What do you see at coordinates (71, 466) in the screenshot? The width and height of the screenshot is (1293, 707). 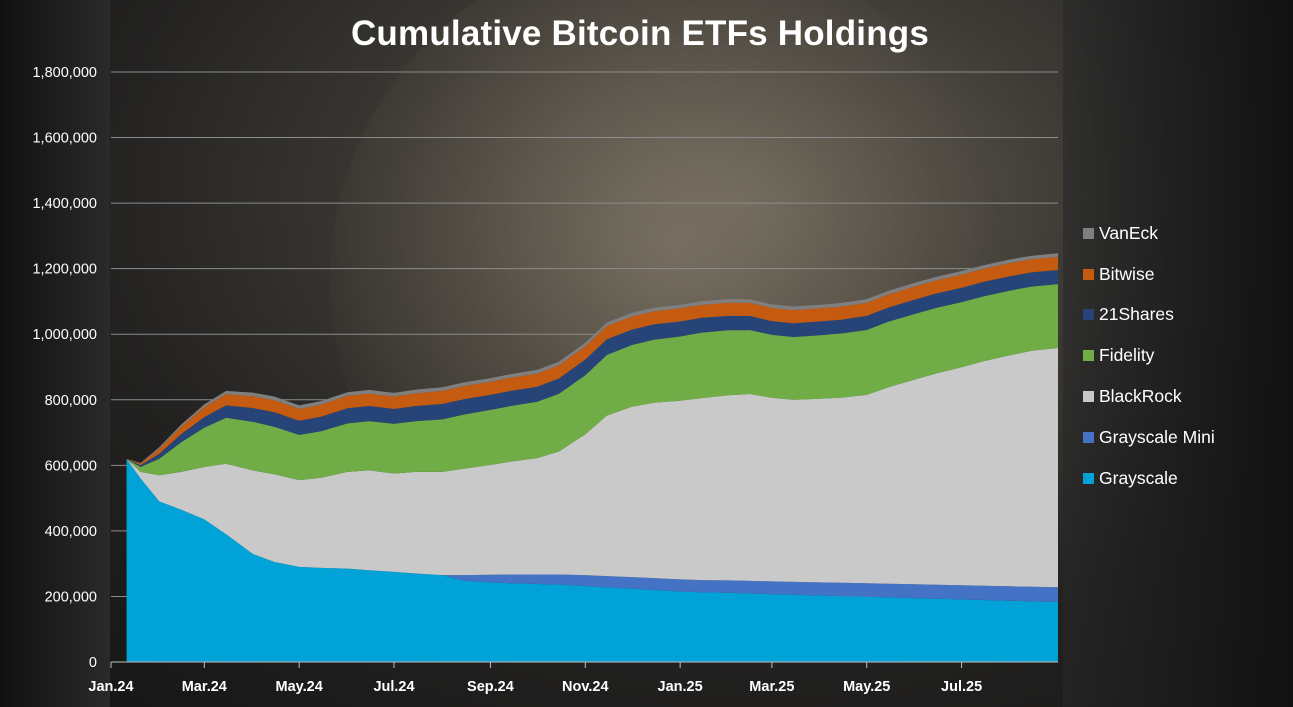 I see `y-tick-label: 600,000` at bounding box center [71, 466].